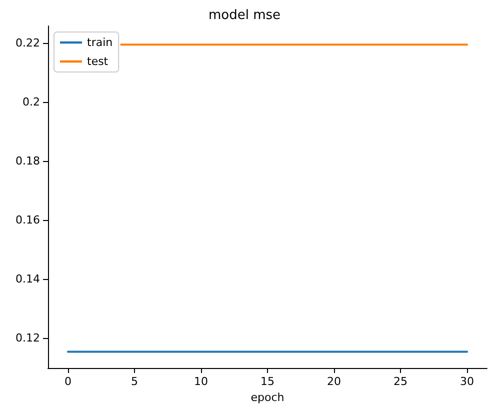 The width and height of the screenshot is (489, 408). Describe the element at coordinates (267, 381) in the screenshot. I see `x-tick-label: 15` at that location.